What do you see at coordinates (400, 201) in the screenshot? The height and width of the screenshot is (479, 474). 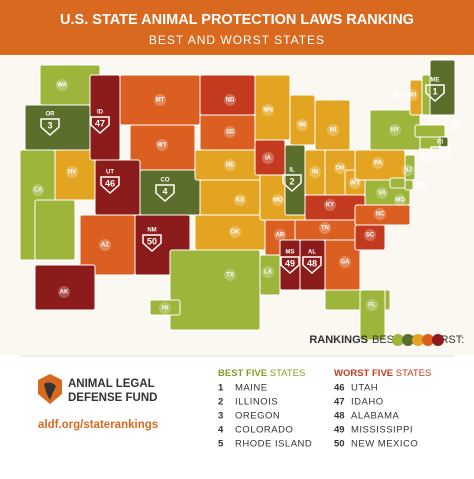 I see `state-label: MD` at bounding box center [400, 201].